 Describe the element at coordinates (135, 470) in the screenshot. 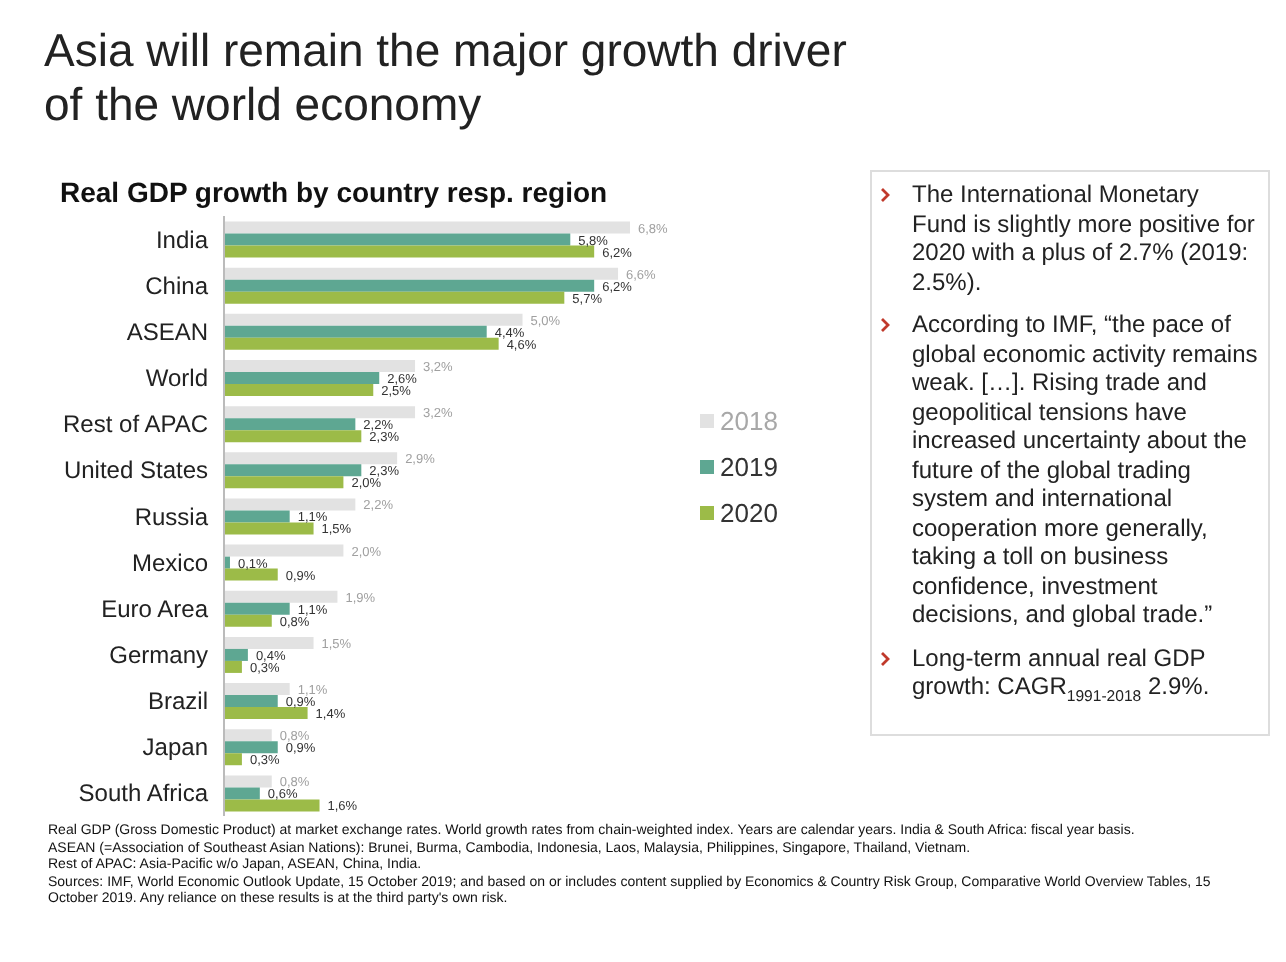

I see `y-tick-label: United States` at that location.